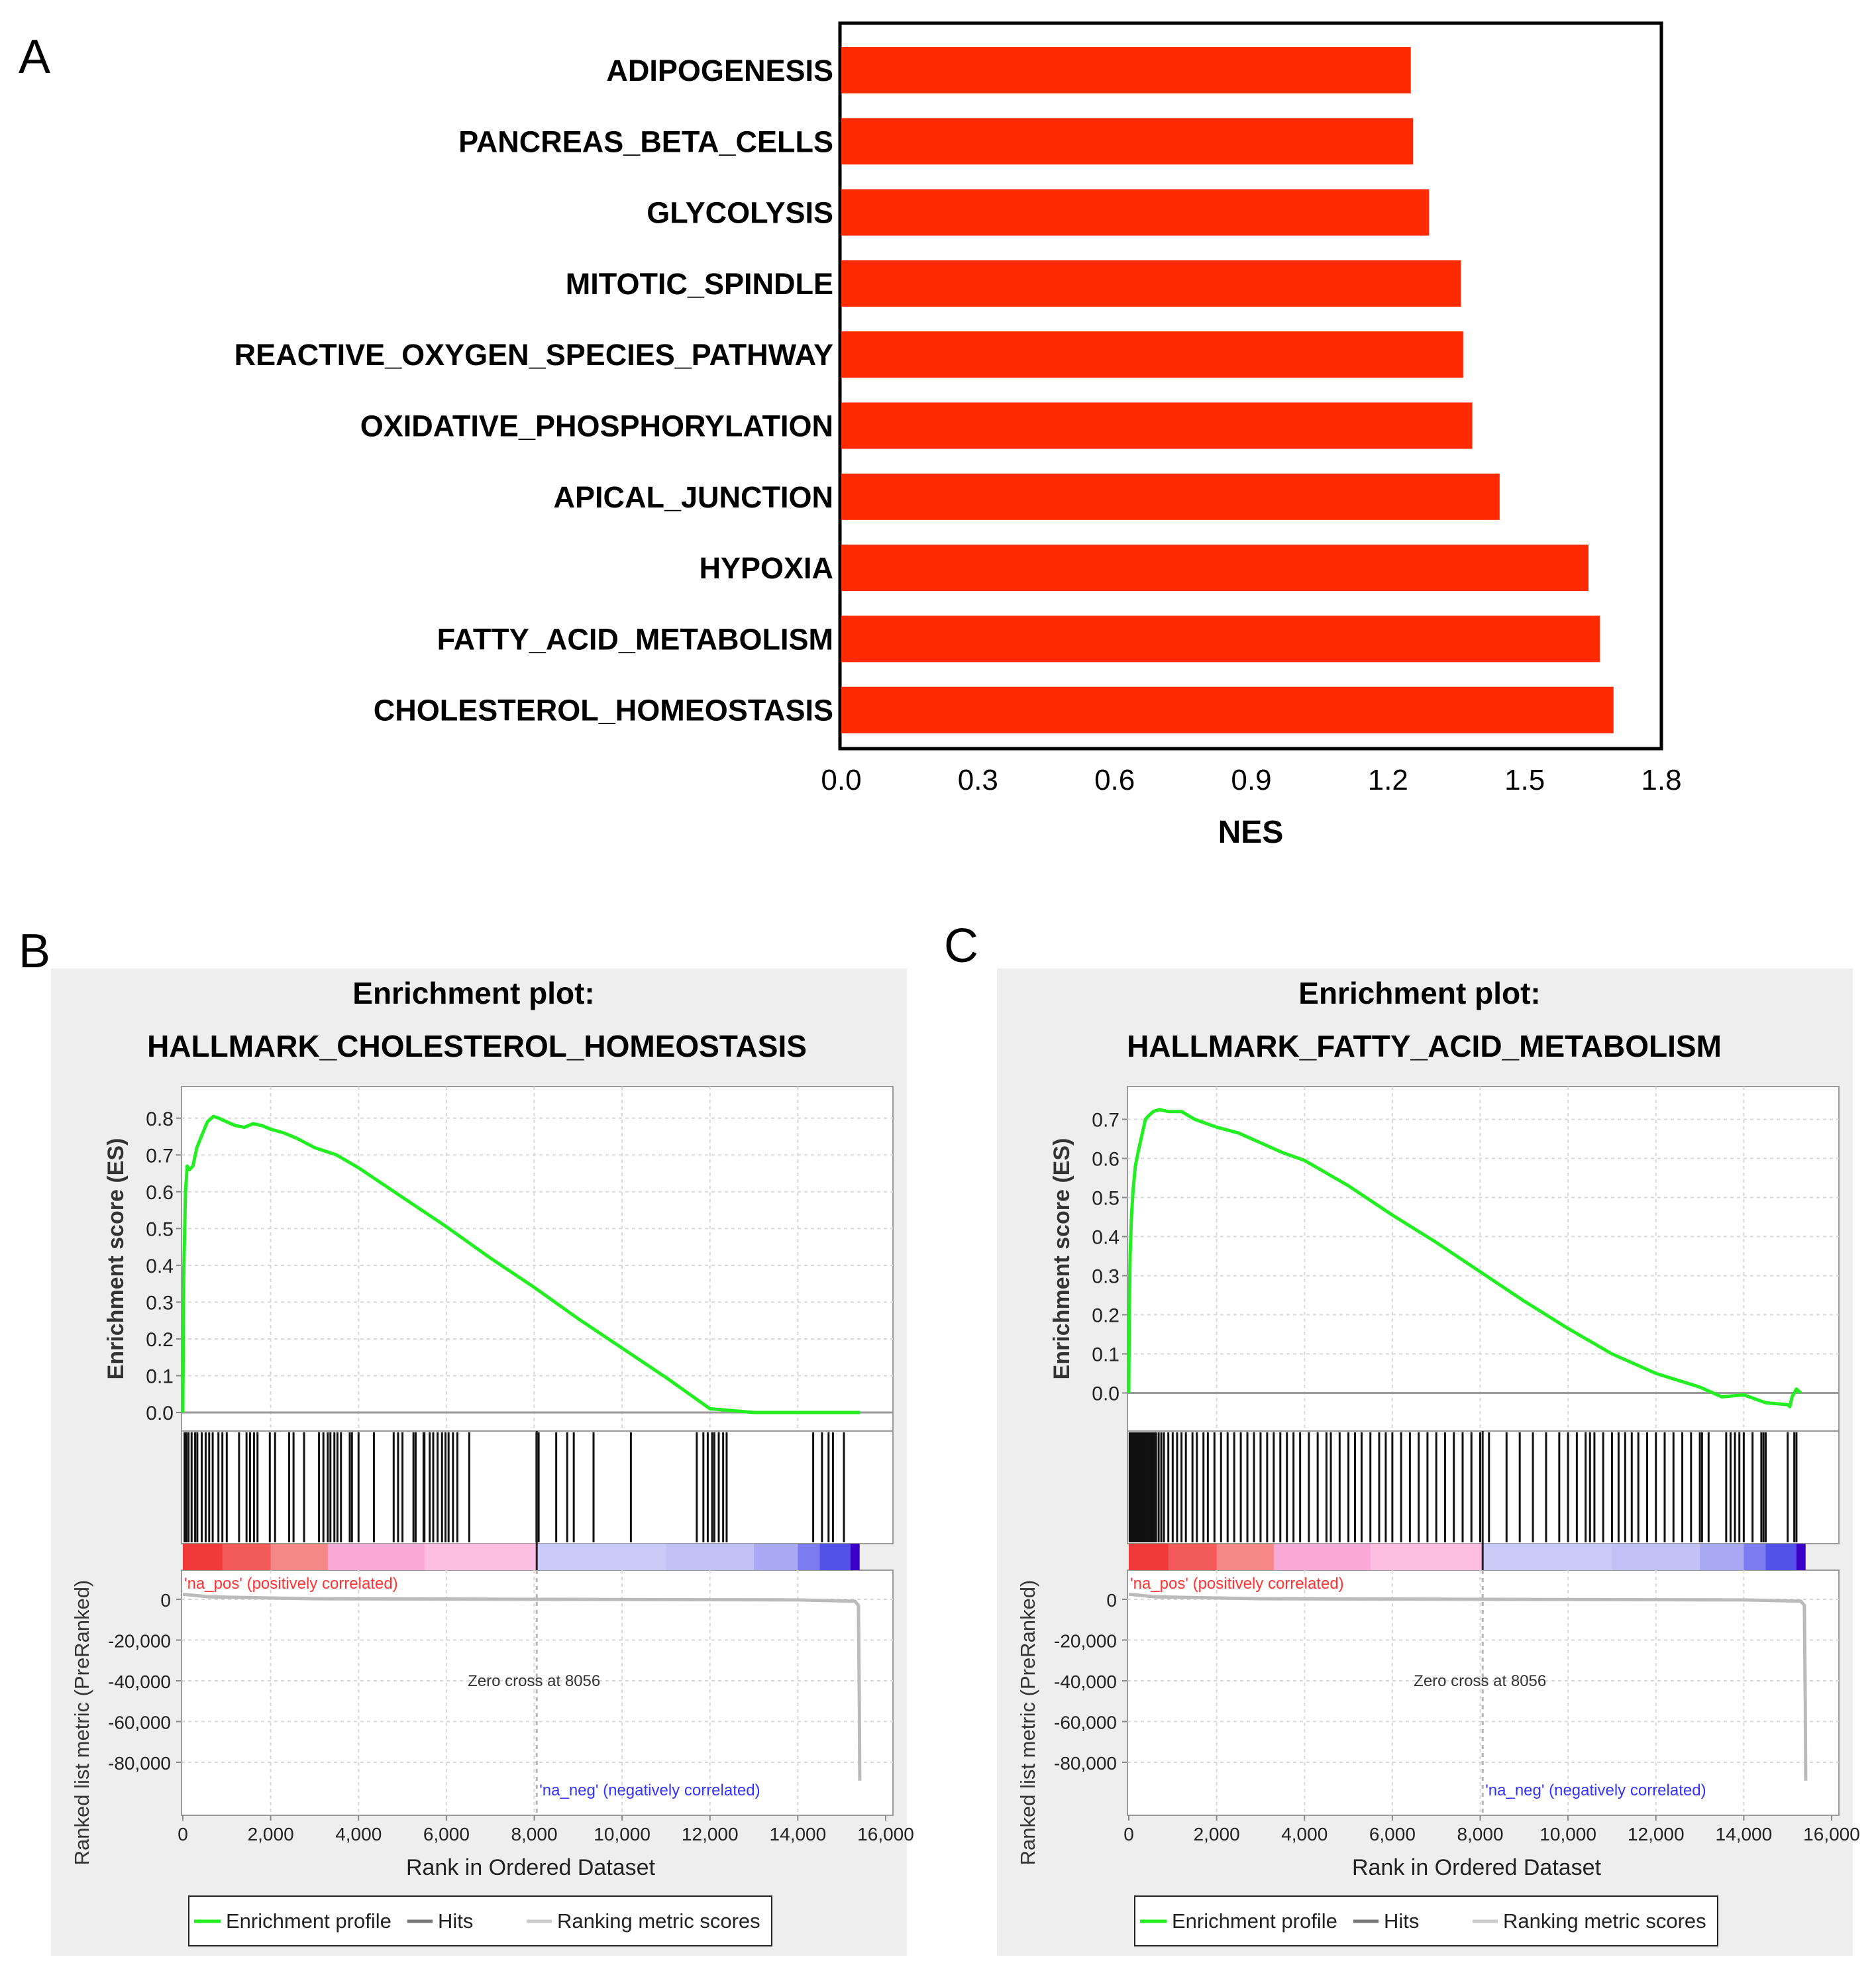  What do you see at coordinates (1401, 1921) in the screenshot?
I see `legend-hits-label: Hits` at bounding box center [1401, 1921].